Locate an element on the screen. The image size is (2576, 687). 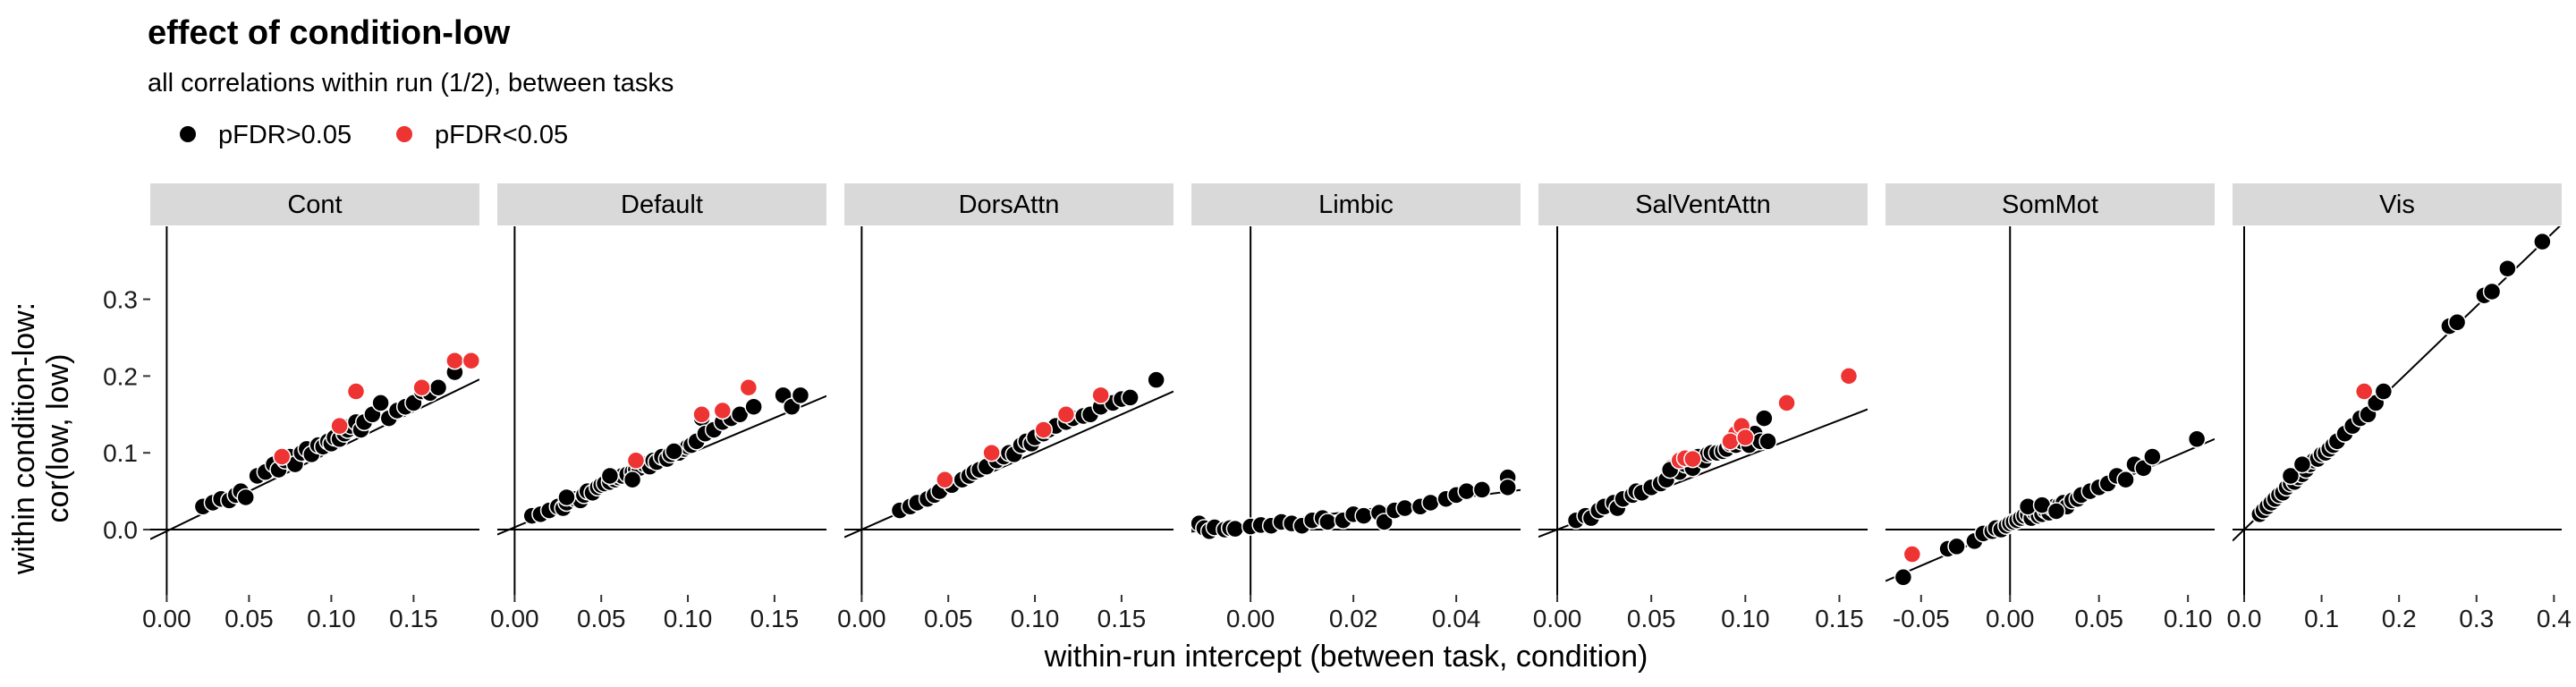
y-axis-title-line-1: within condition-low: is located at coordinates (24, 438).